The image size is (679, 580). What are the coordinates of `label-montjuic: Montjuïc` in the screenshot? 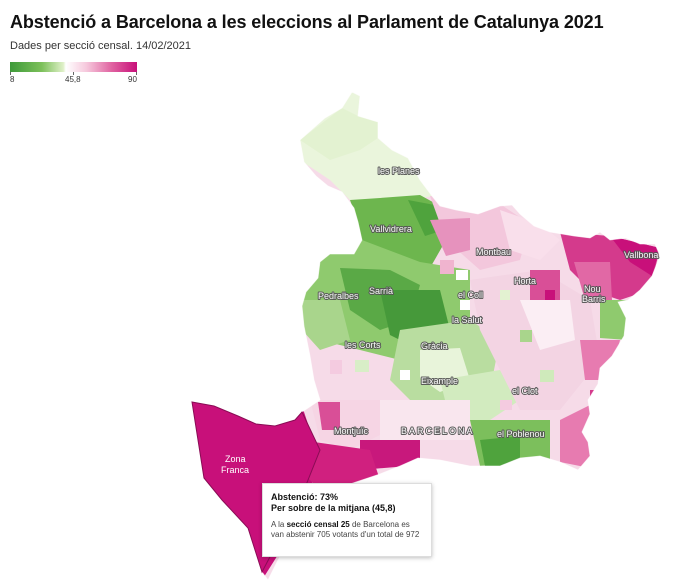 It's located at (351, 431).